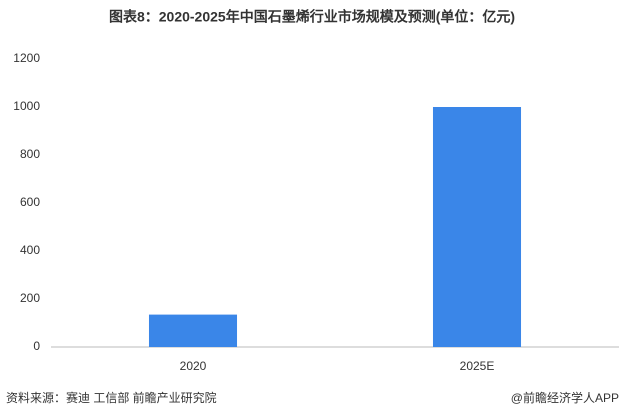 Image resolution: width=625 pixels, height=419 pixels. I want to click on credit: @前瞻经济学人APP, so click(565, 397).